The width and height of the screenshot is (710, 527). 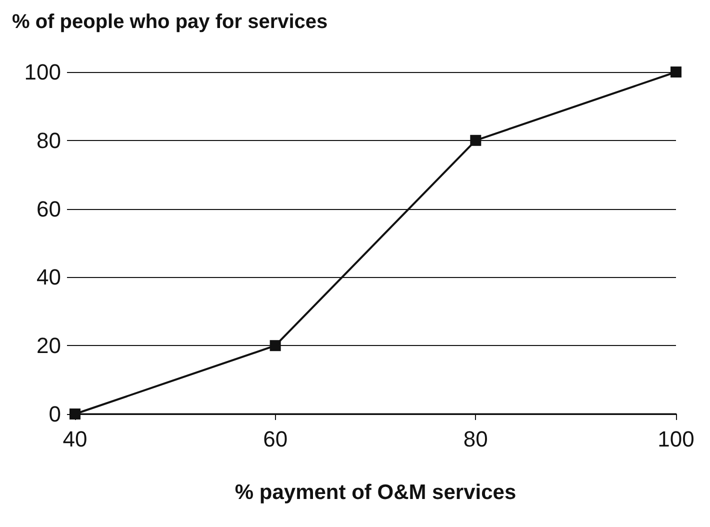 I want to click on x-axis-title: % payment of O&M services, so click(x=375, y=492).